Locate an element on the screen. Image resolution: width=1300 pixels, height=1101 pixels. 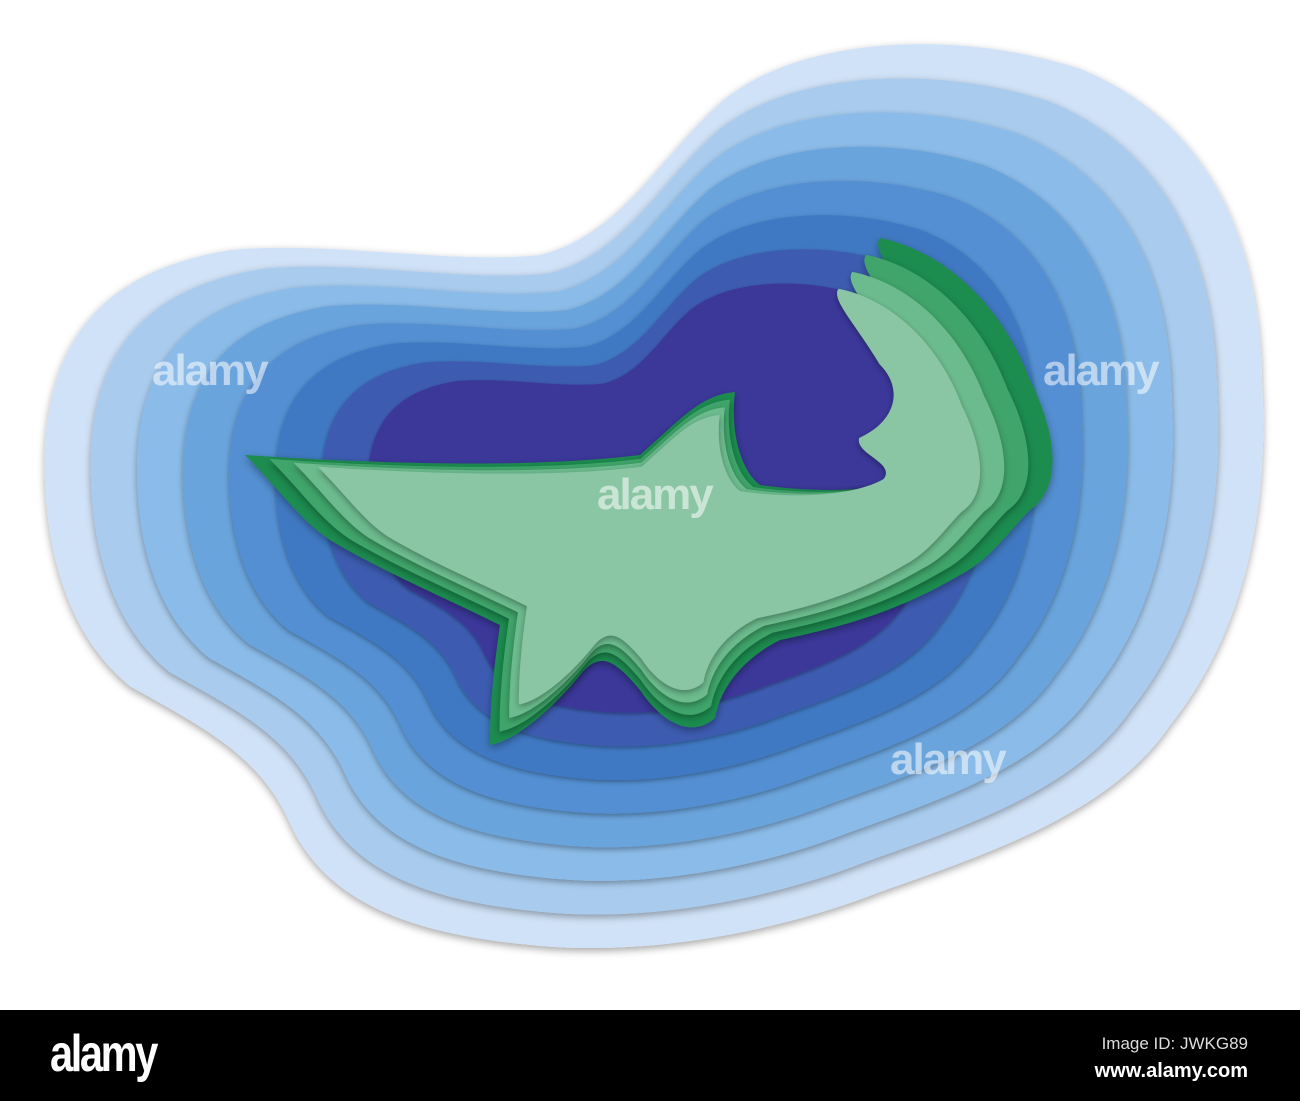
alamy-logo: alamy is located at coordinates (104, 1054).